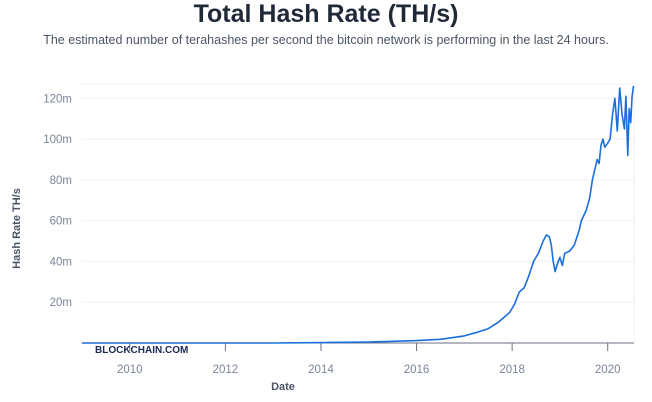 The width and height of the screenshot is (652, 402). What do you see at coordinates (512, 370) in the screenshot?
I see `x-tick-label: 2018` at bounding box center [512, 370].